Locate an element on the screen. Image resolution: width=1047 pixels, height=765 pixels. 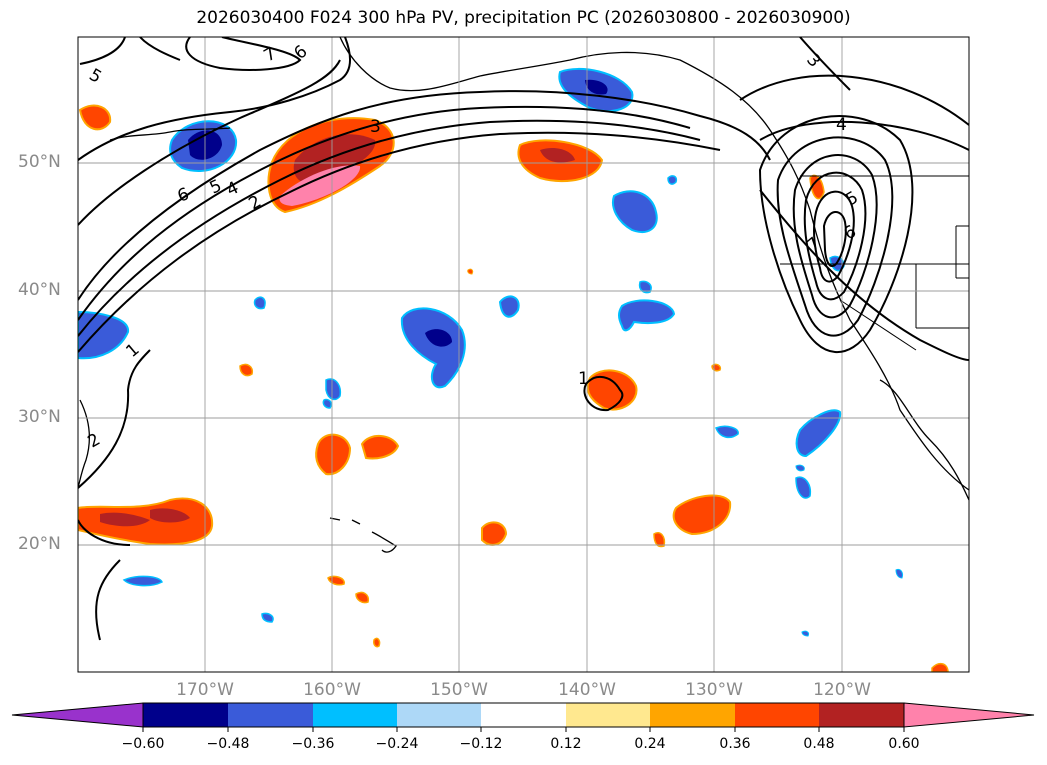
lat-label-30n: 30°N is located at coordinates (39, 417).